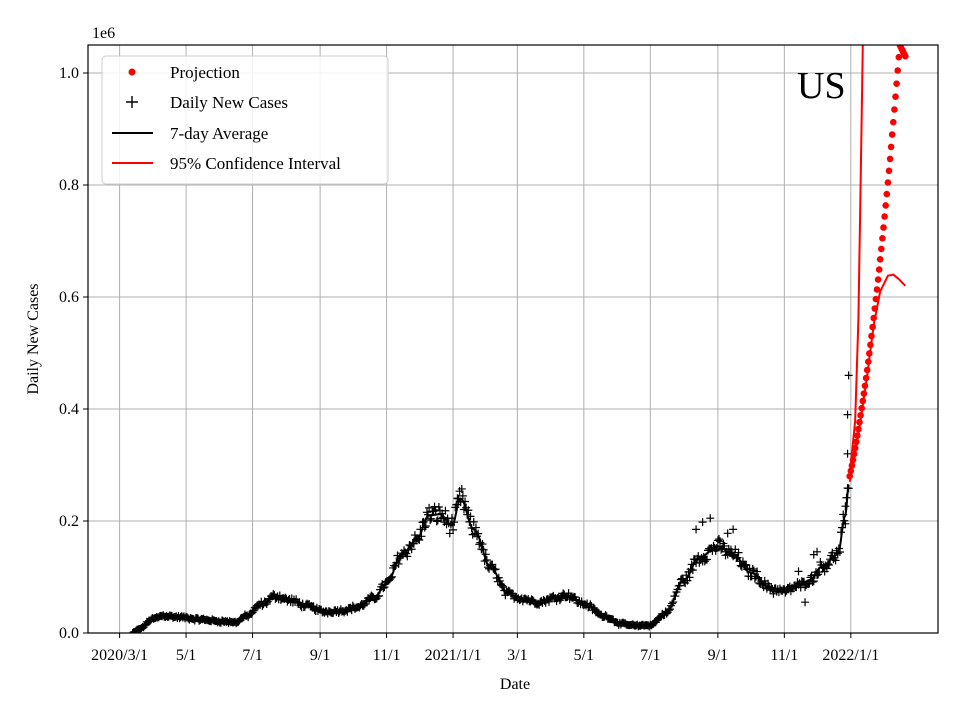  I want to click on x-tick-label: 11/1, so click(784, 655).